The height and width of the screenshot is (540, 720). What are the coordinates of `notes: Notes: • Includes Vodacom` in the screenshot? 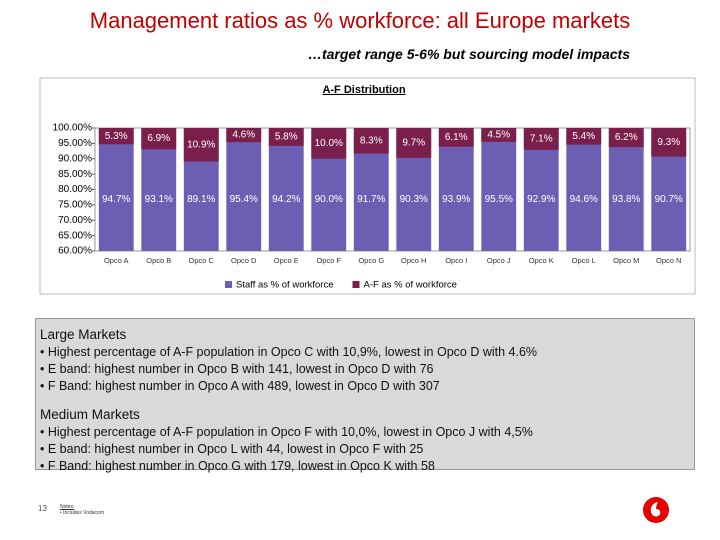 It's located at (82, 510).